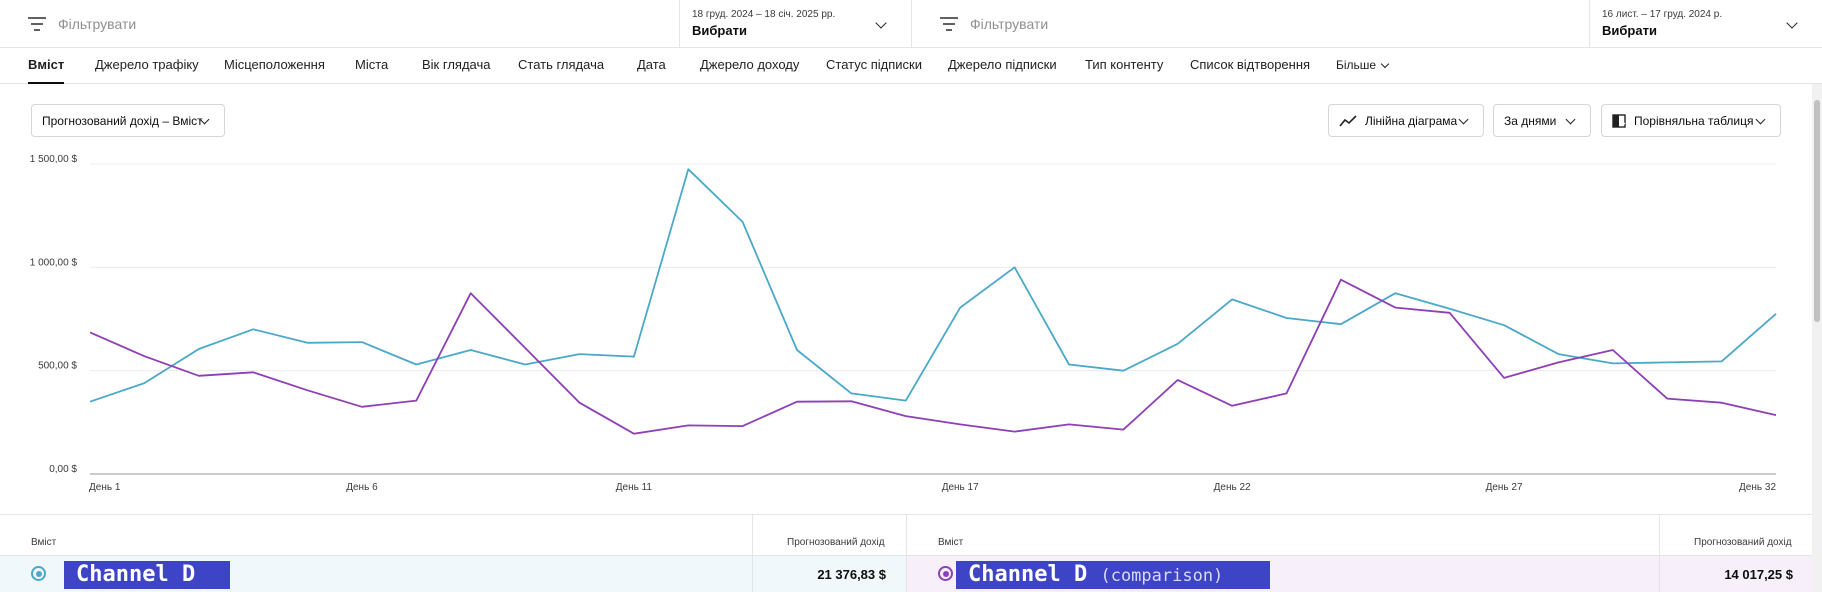 Image resolution: width=1822 pixels, height=592 pixels. What do you see at coordinates (147, 64) in the screenshot?
I see `tab-traffic-source: Джерело трафіку` at bounding box center [147, 64].